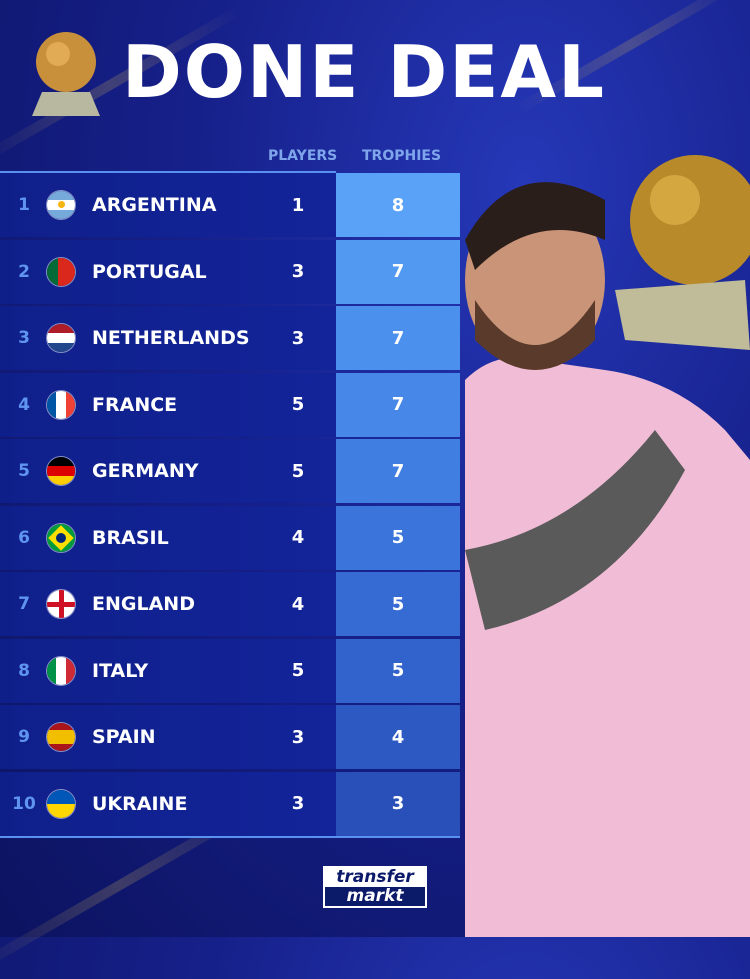 Image resolution: width=750 pixels, height=979 pixels. Describe the element at coordinates (375, 896) in the screenshot. I see `logo-line-2: markt` at that location.